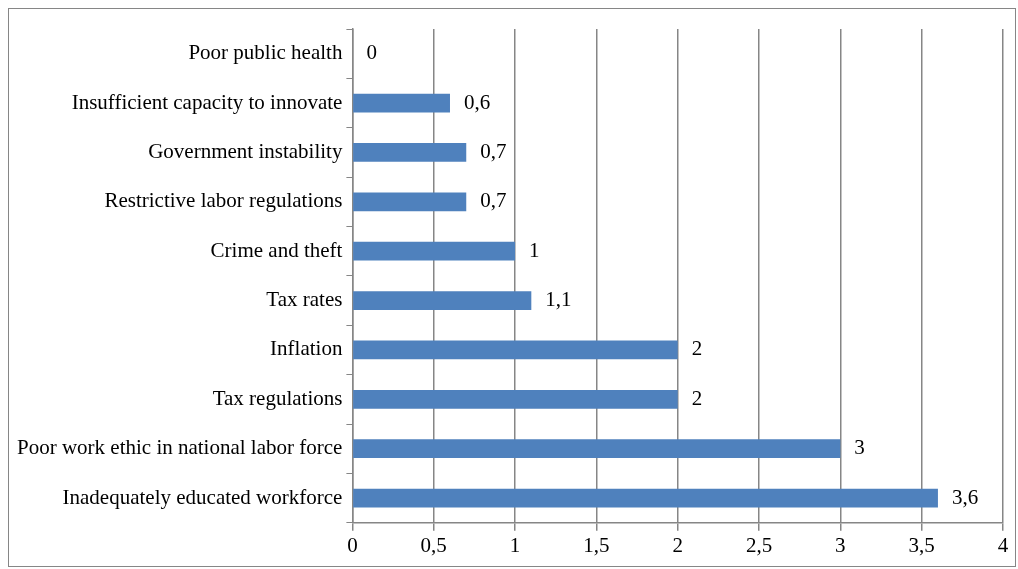 This screenshot has height=569, width=1018. Describe the element at coordinates (277, 397) in the screenshot. I see `y-tick-label: Tax regulations` at that location.